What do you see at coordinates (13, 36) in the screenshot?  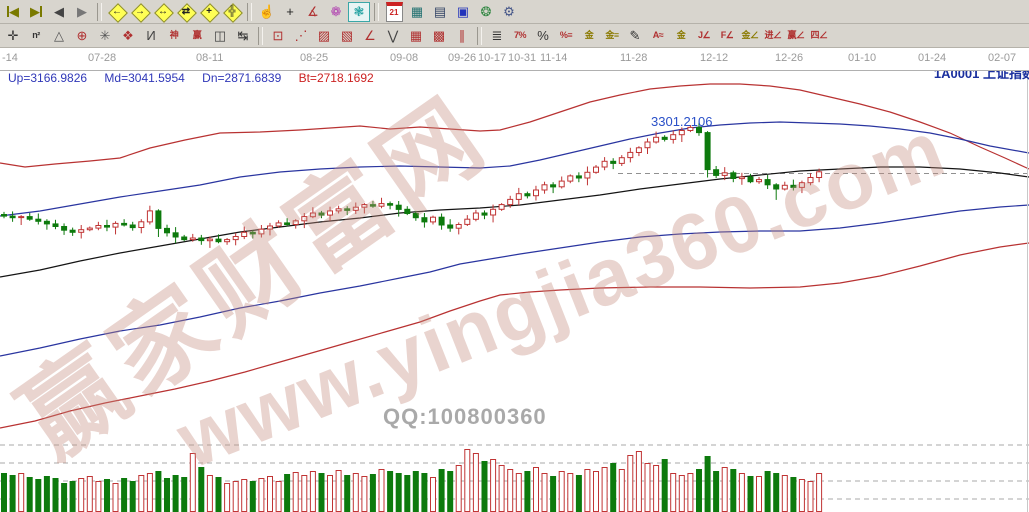 I see `cross-line-button: ✛` at bounding box center [13, 36].